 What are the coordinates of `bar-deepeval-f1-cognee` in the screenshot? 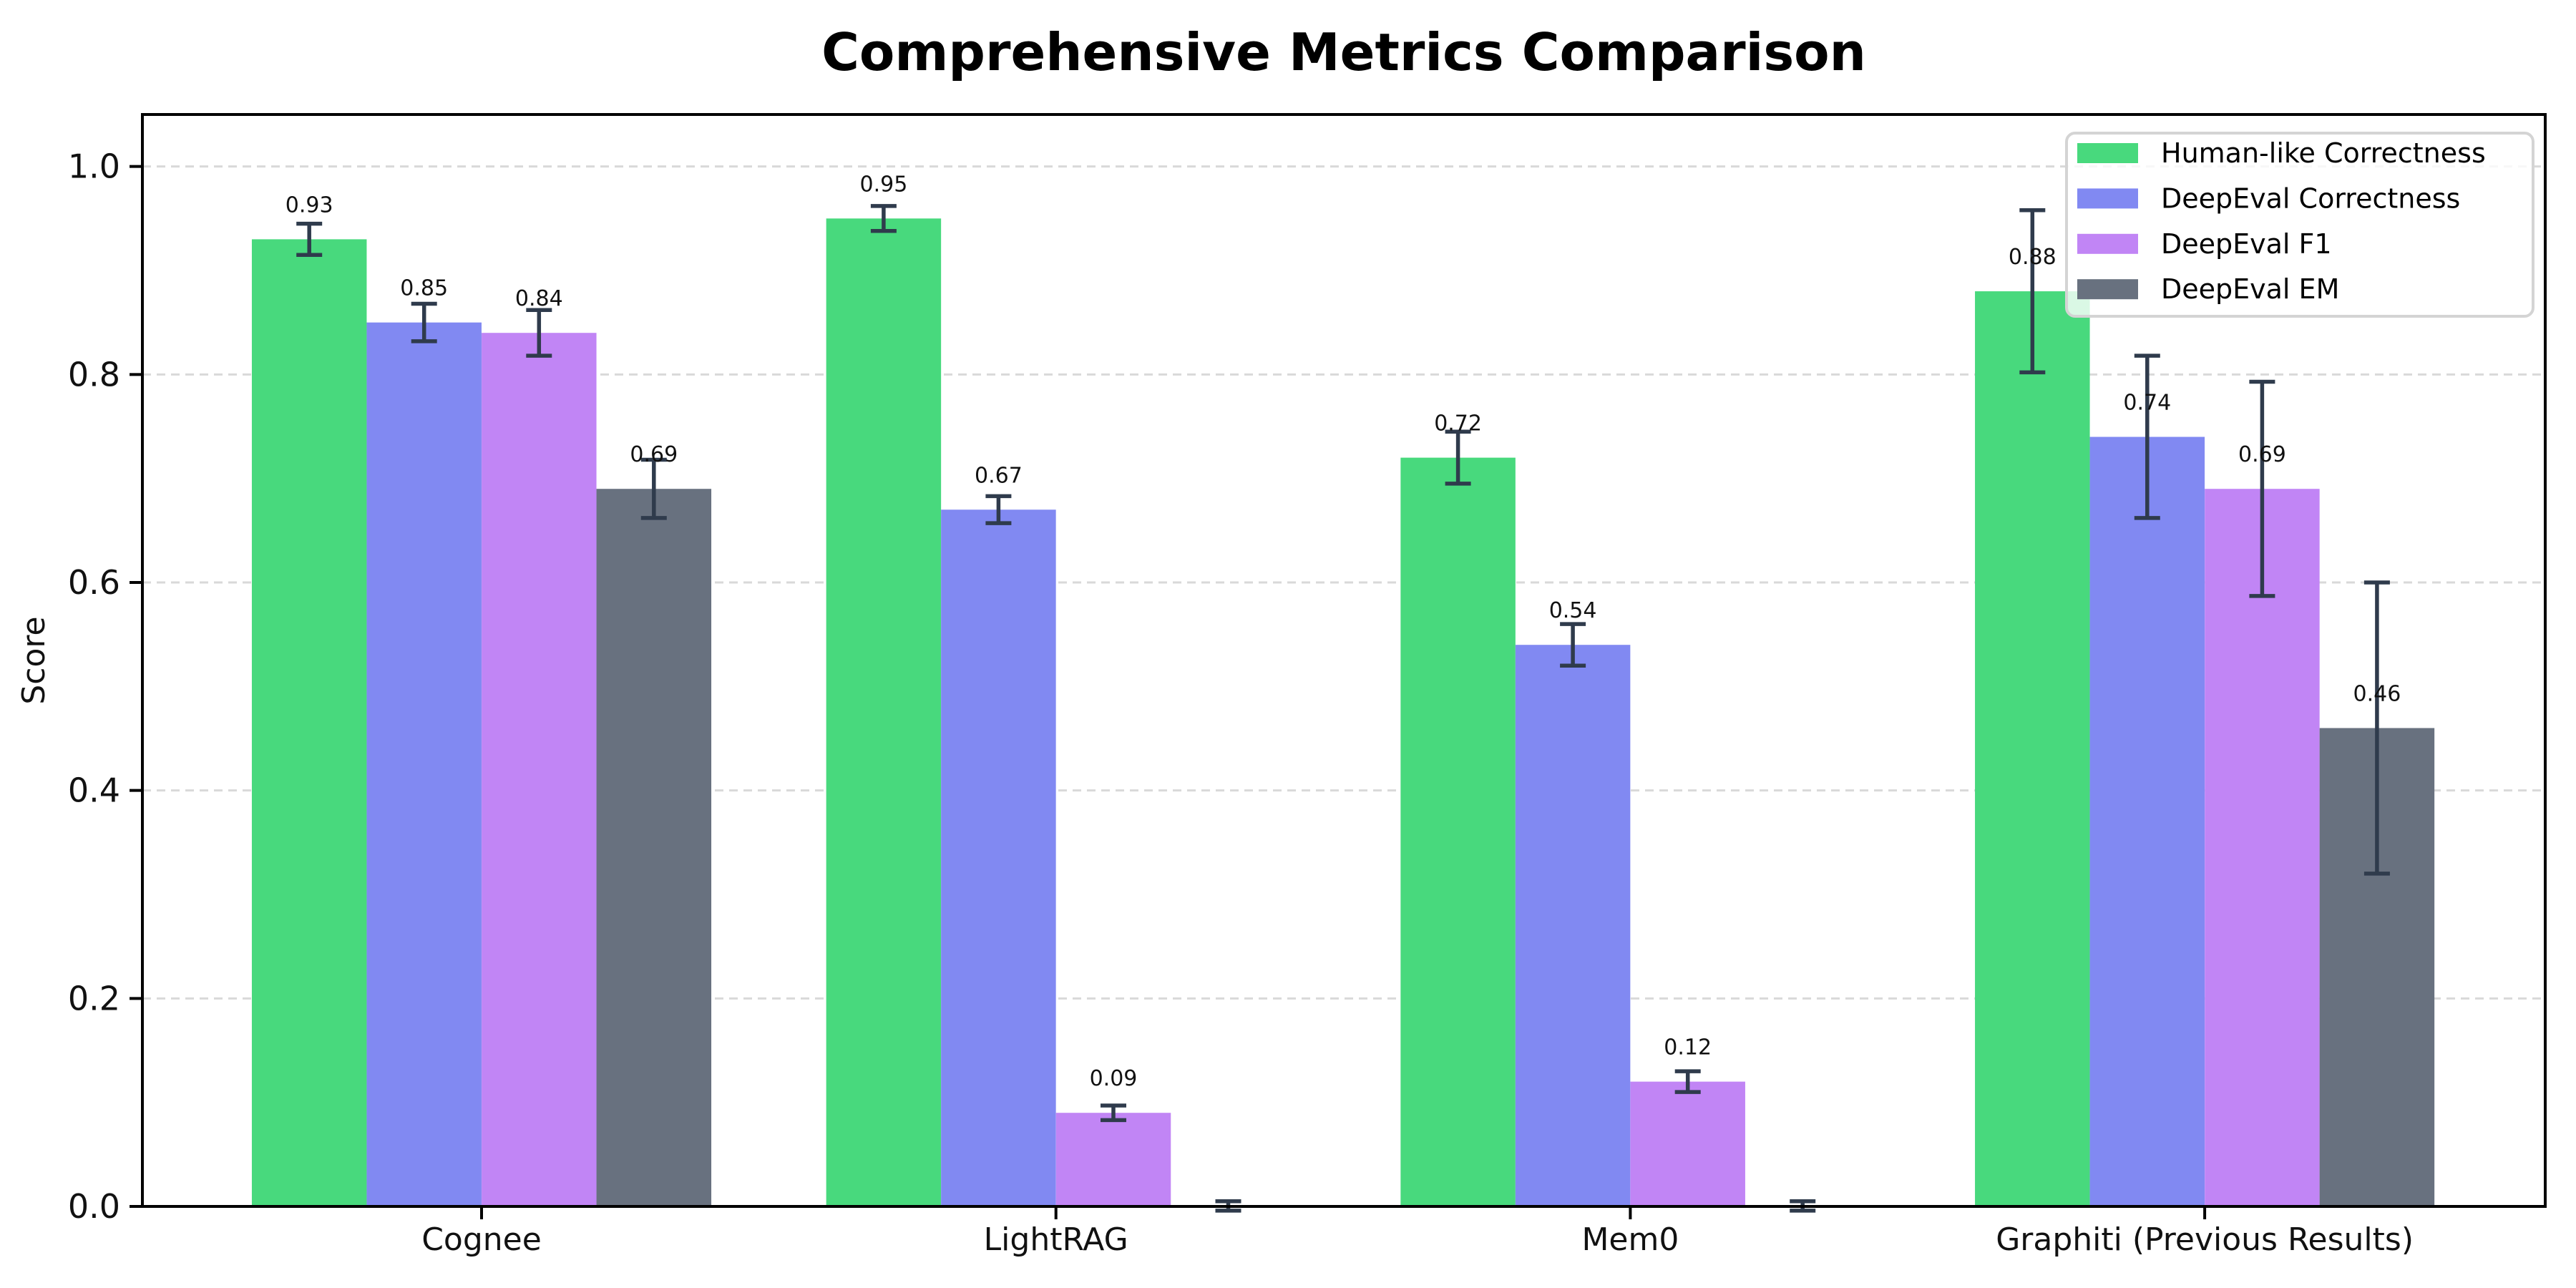 It's located at (539, 770).